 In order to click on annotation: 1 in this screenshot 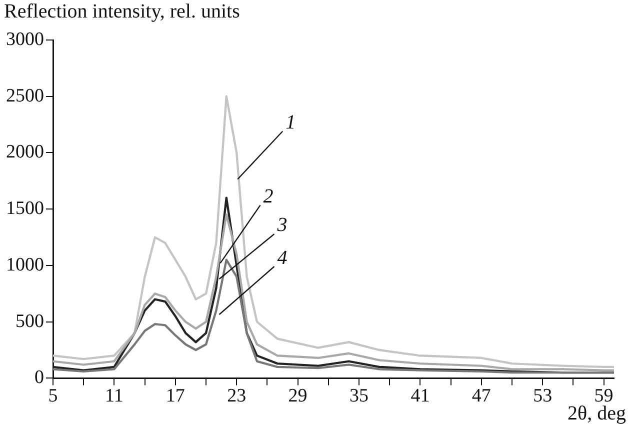, I will do `click(291, 122)`.